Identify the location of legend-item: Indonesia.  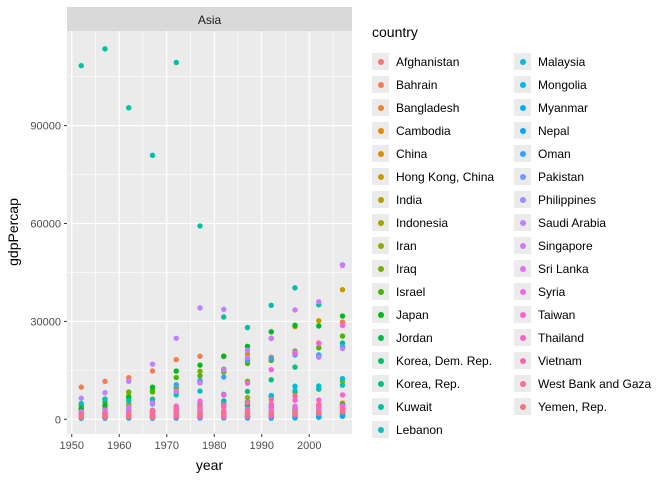
(433, 222).